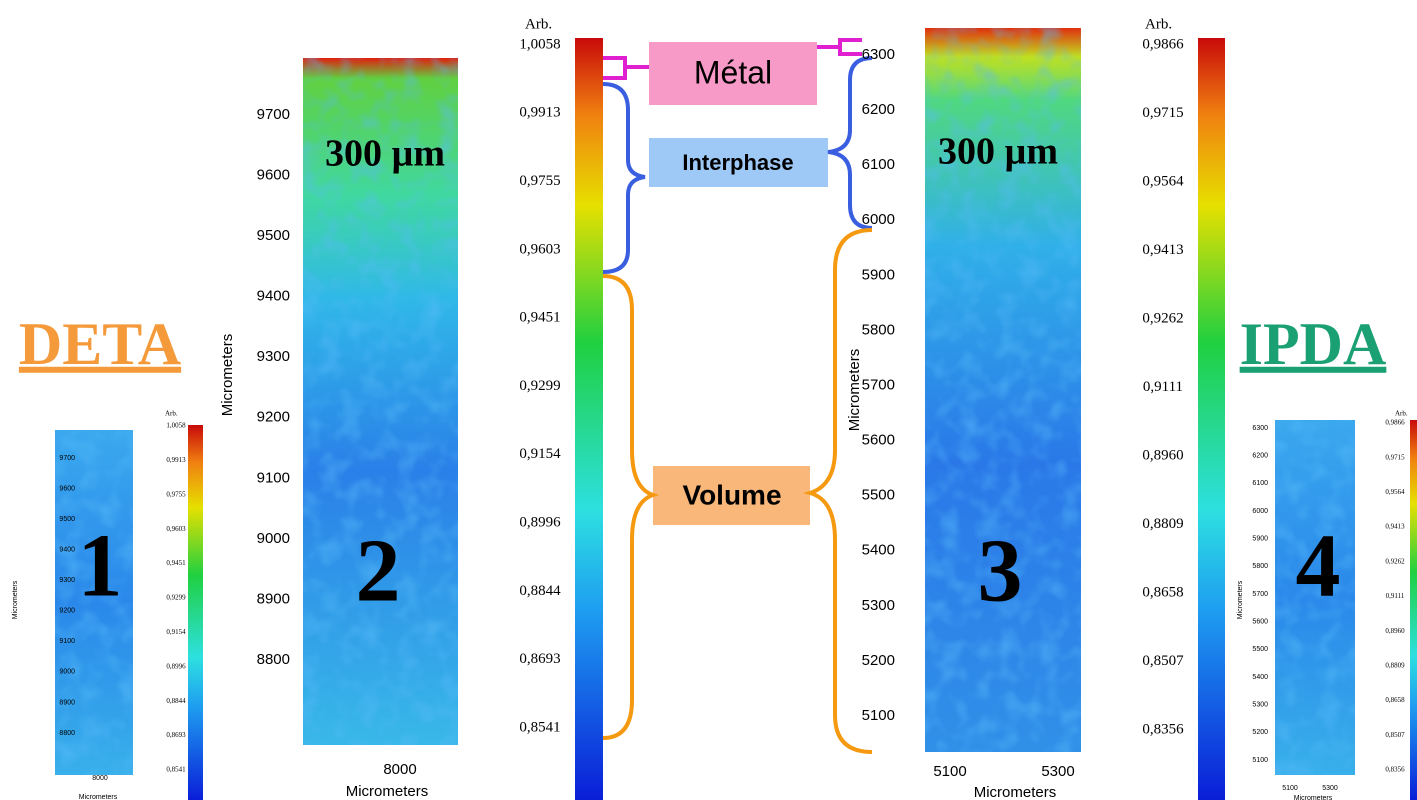 This screenshot has width=1417, height=800. Describe the element at coordinates (1395, 423) in the screenshot. I see `colorbar-tick-label: 0,9866` at that location.